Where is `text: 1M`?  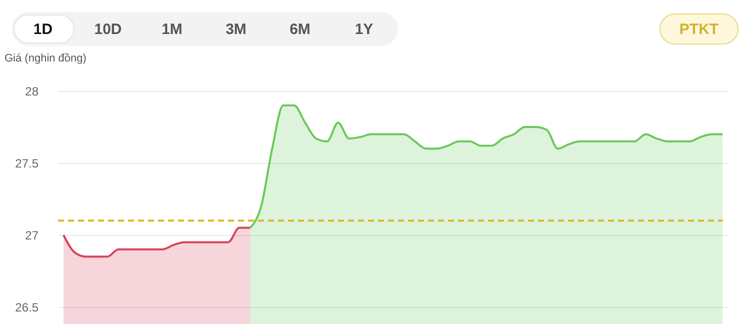 text: 1M is located at coordinates (172, 29).